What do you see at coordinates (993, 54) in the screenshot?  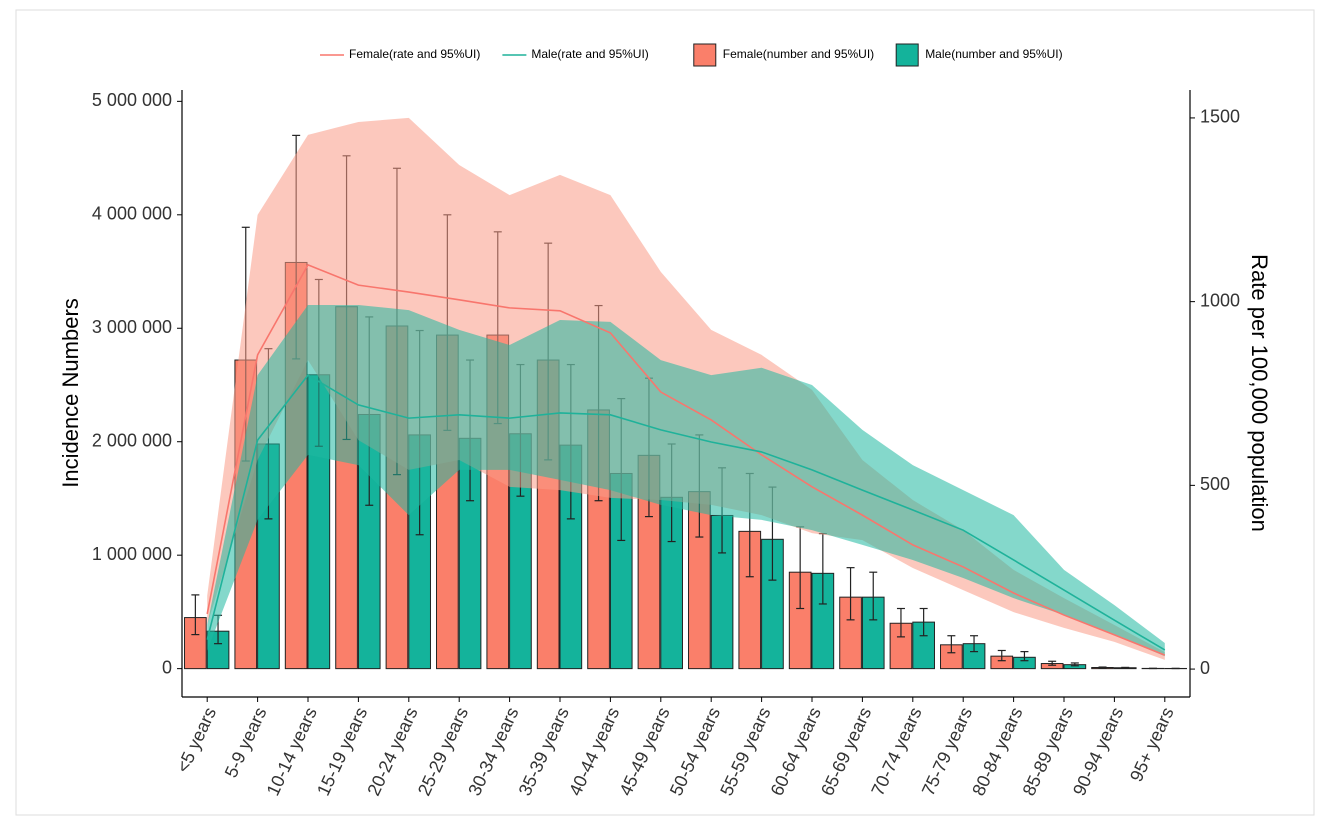 I see `legend-label: Male(number and 95%UI)` at bounding box center [993, 54].